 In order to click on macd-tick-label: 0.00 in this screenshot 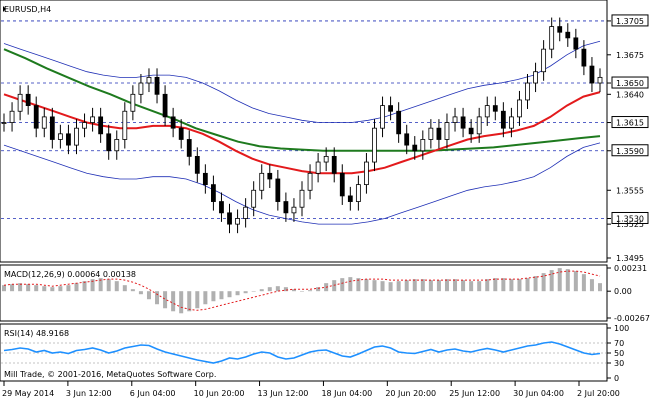, I will do `click(623, 291)`.